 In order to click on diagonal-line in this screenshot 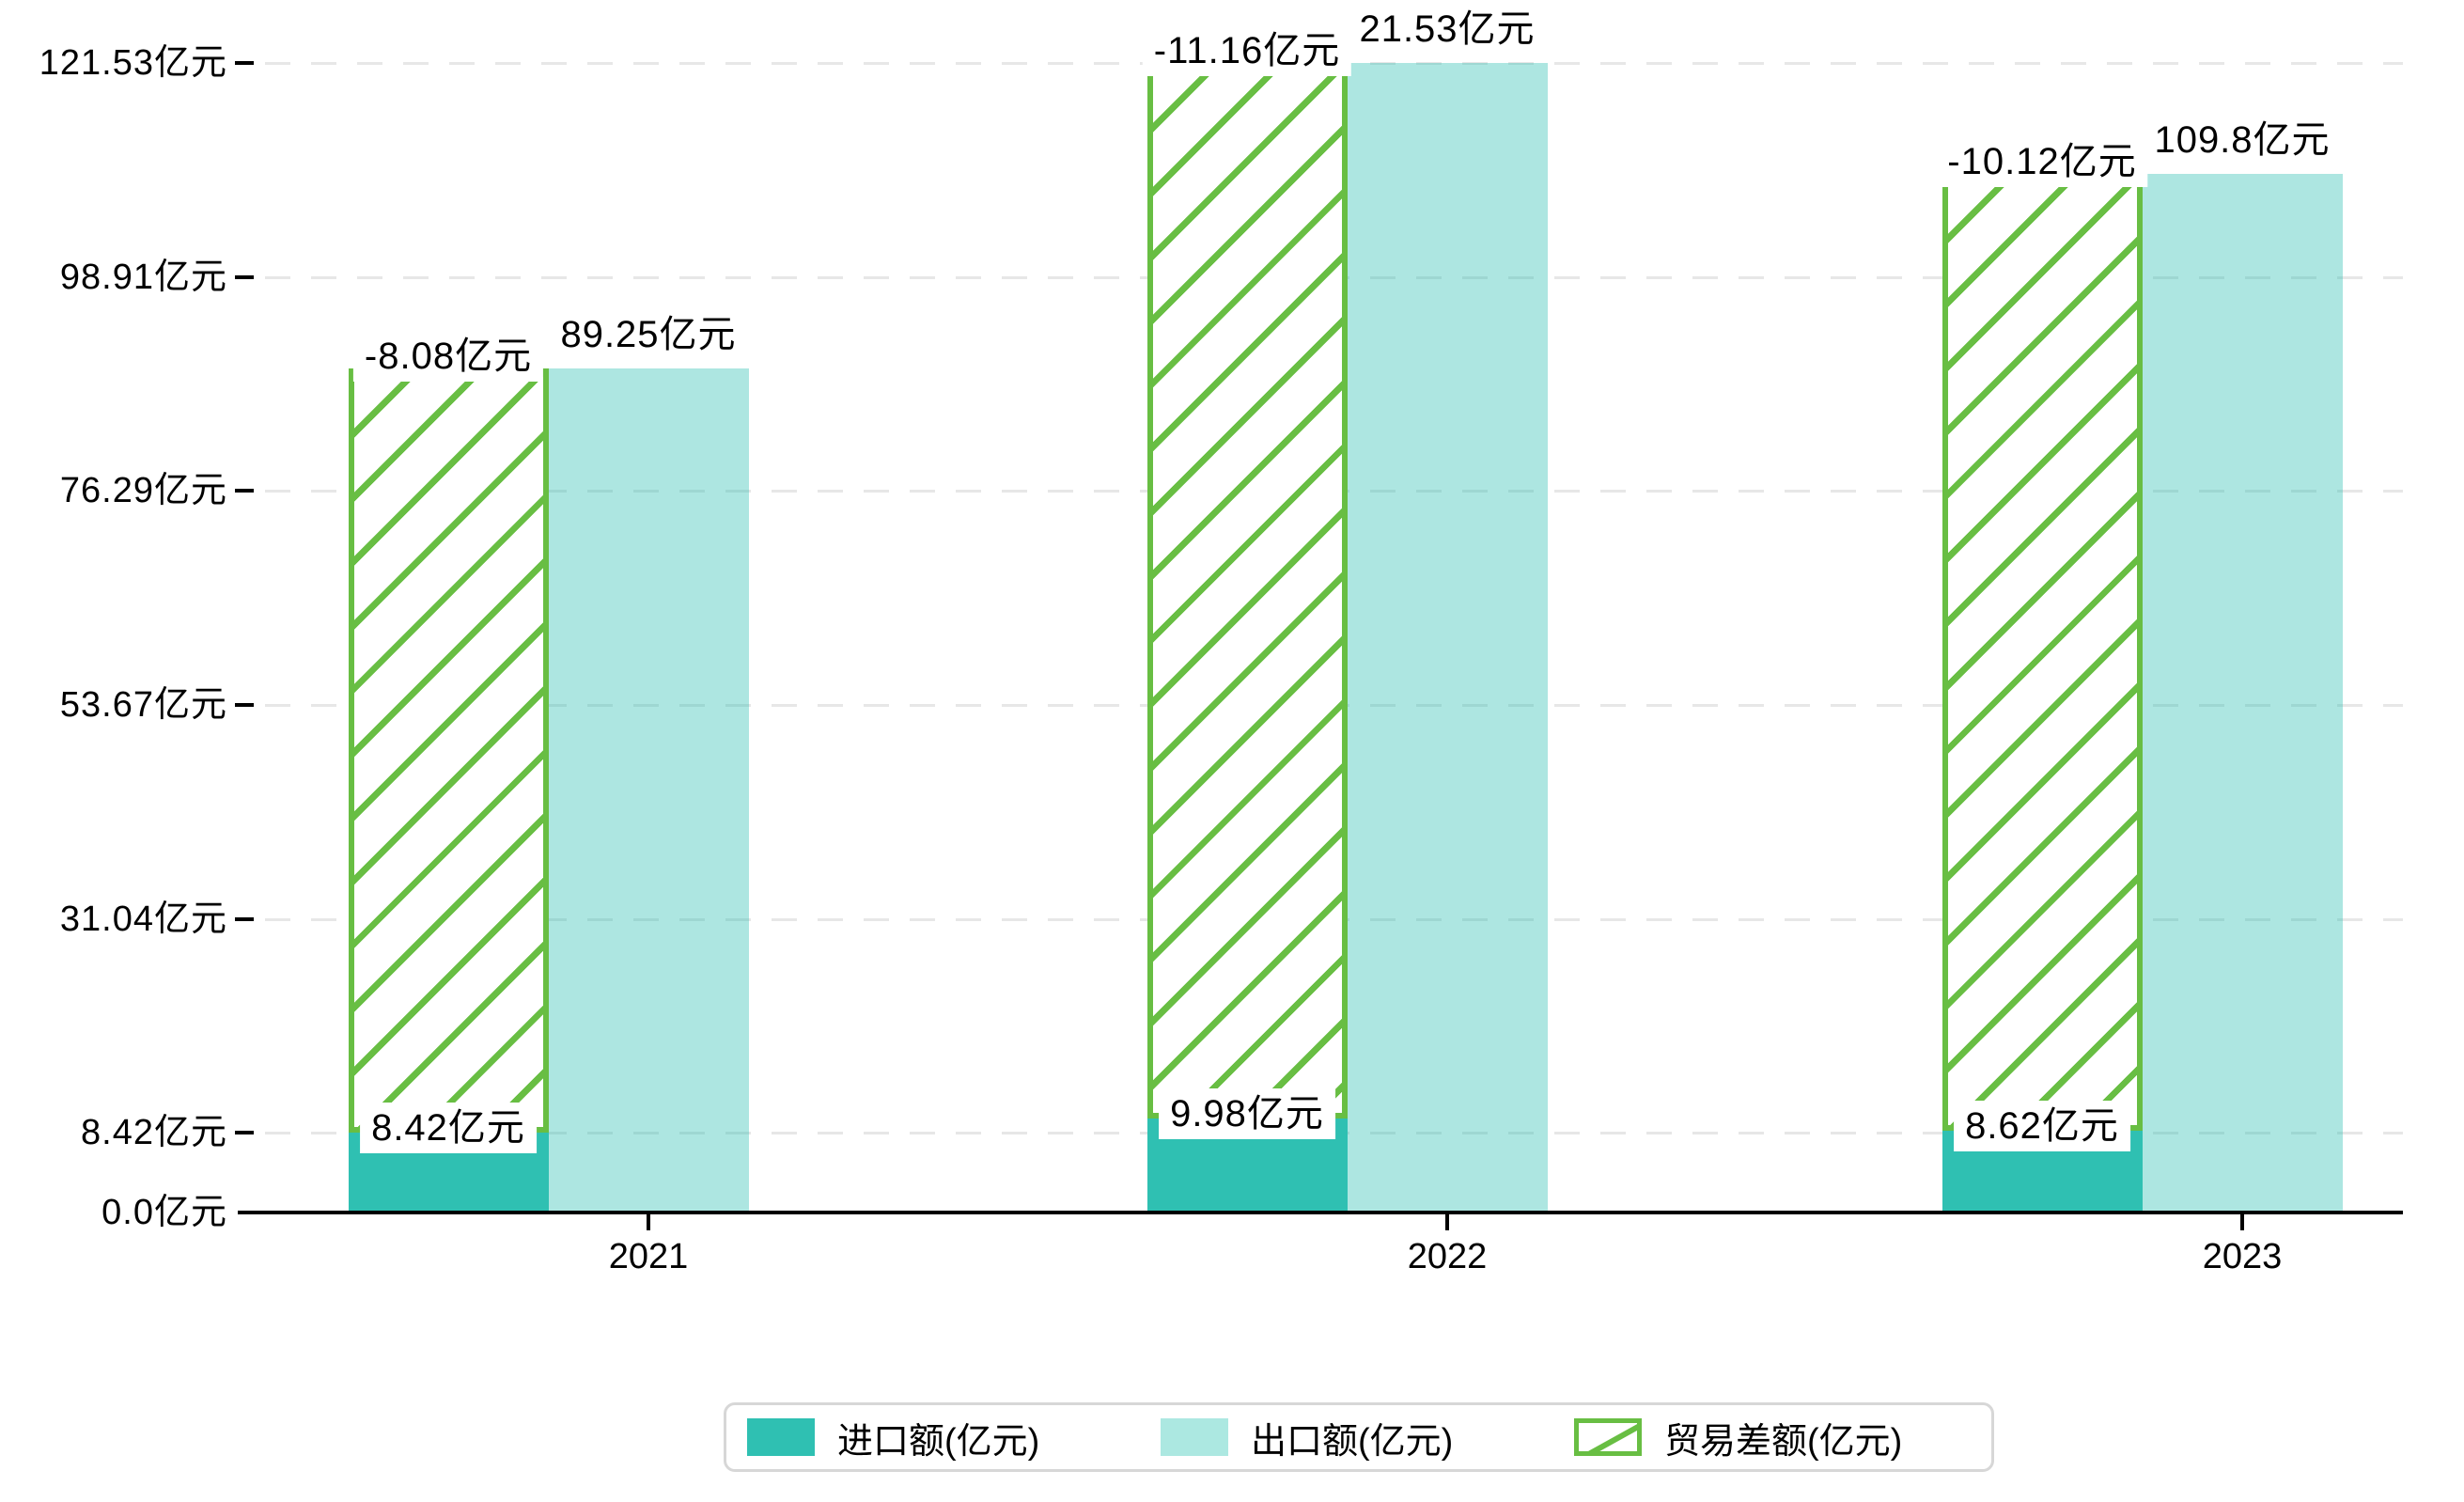, I will do `click(1608, 1437)`.